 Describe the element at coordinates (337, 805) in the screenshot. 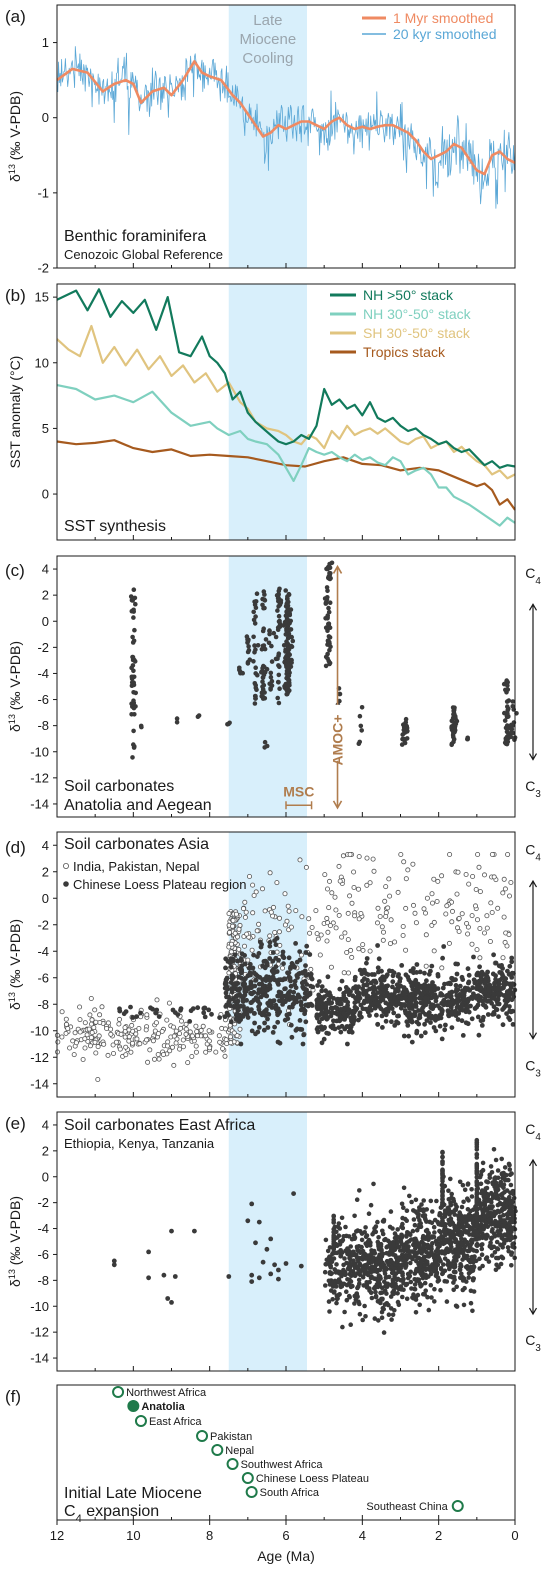

I see `amoc-arrow-head-down` at that location.